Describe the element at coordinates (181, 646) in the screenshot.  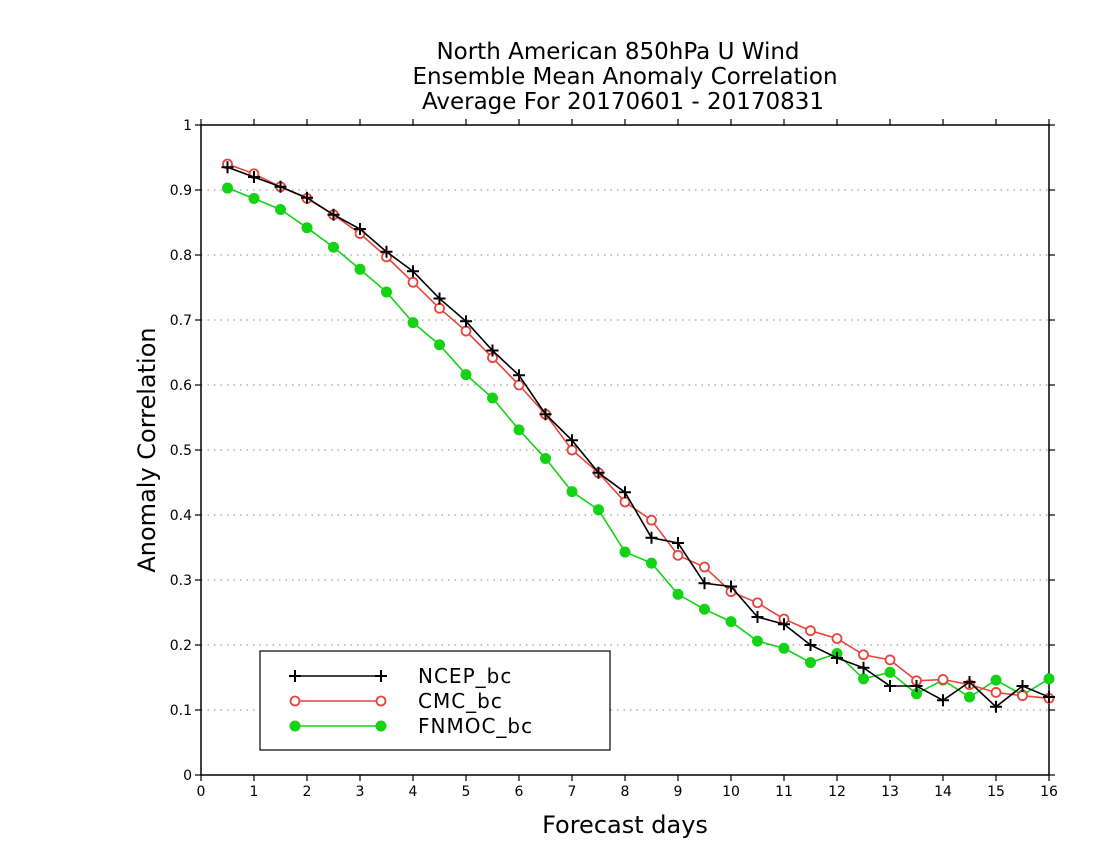
I see `y-tick-label: 0.2` at that location.